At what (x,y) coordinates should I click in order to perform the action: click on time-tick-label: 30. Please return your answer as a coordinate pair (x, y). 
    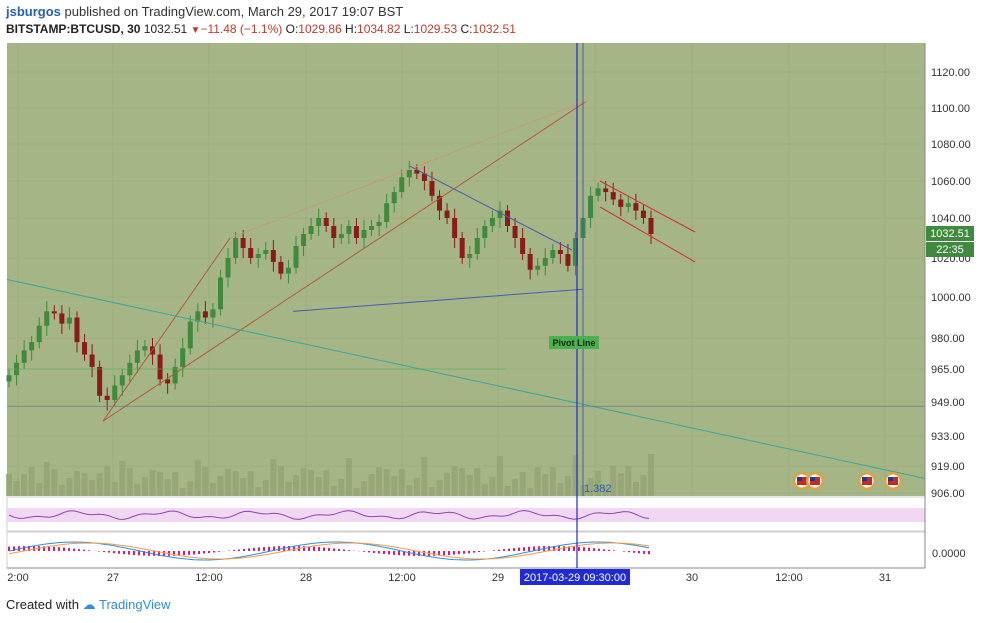
    Looking at the image, I should click on (692, 578).